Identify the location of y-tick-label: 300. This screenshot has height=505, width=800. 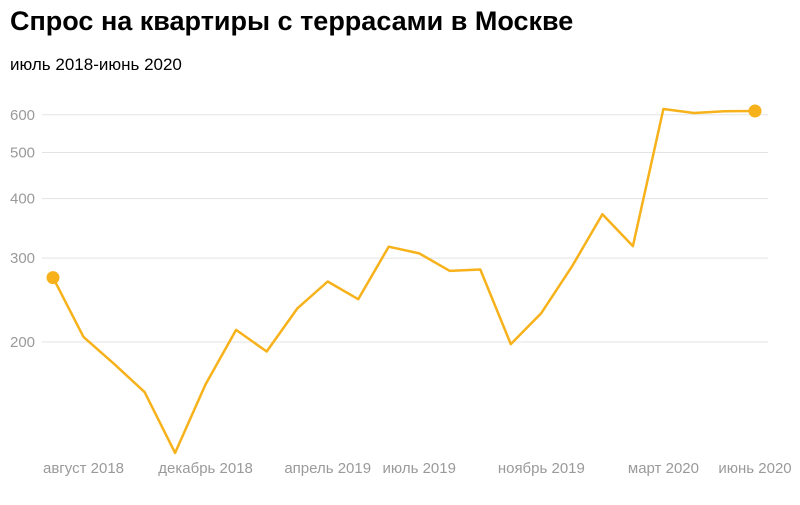
(22, 258).